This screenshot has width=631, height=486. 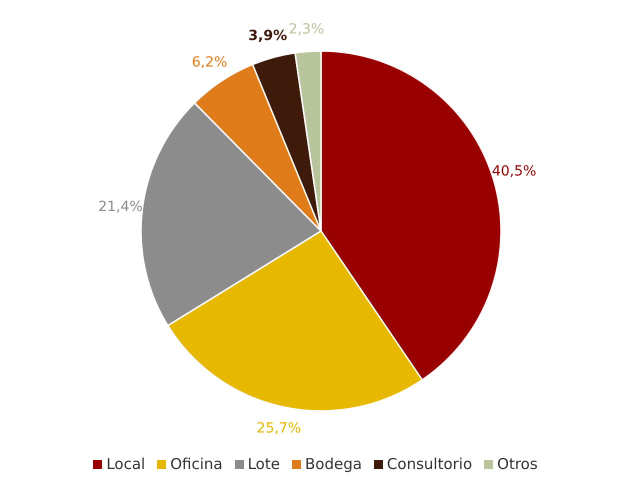 What do you see at coordinates (210, 62) in the screenshot?
I see `data-label: 6,2%` at bounding box center [210, 62].